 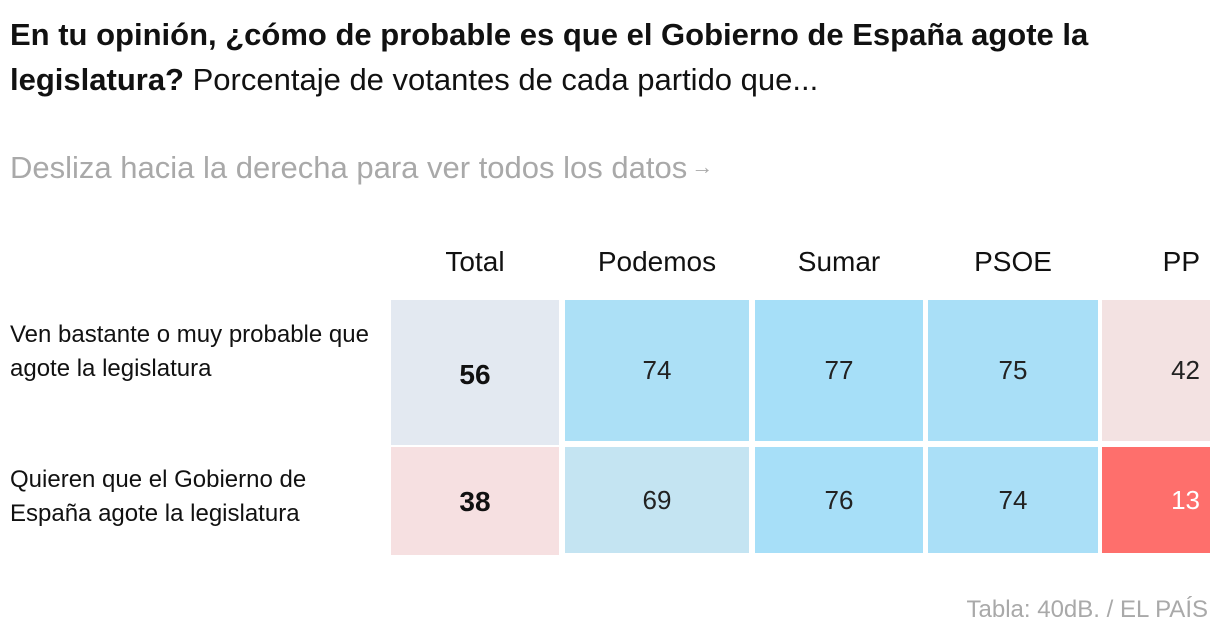 What do you see at coordinates (839, 261) in the screenshot?
I see `column-header-sumar: Sumar` at bounding box center [839, 261].